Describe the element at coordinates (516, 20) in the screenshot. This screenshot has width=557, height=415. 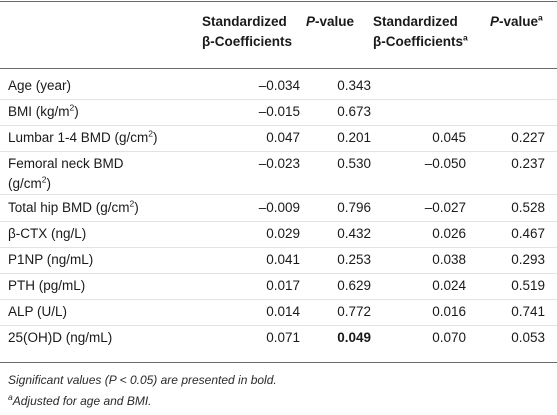
I see `col-header-pvalue-adjusted: P-valuea` at that location.